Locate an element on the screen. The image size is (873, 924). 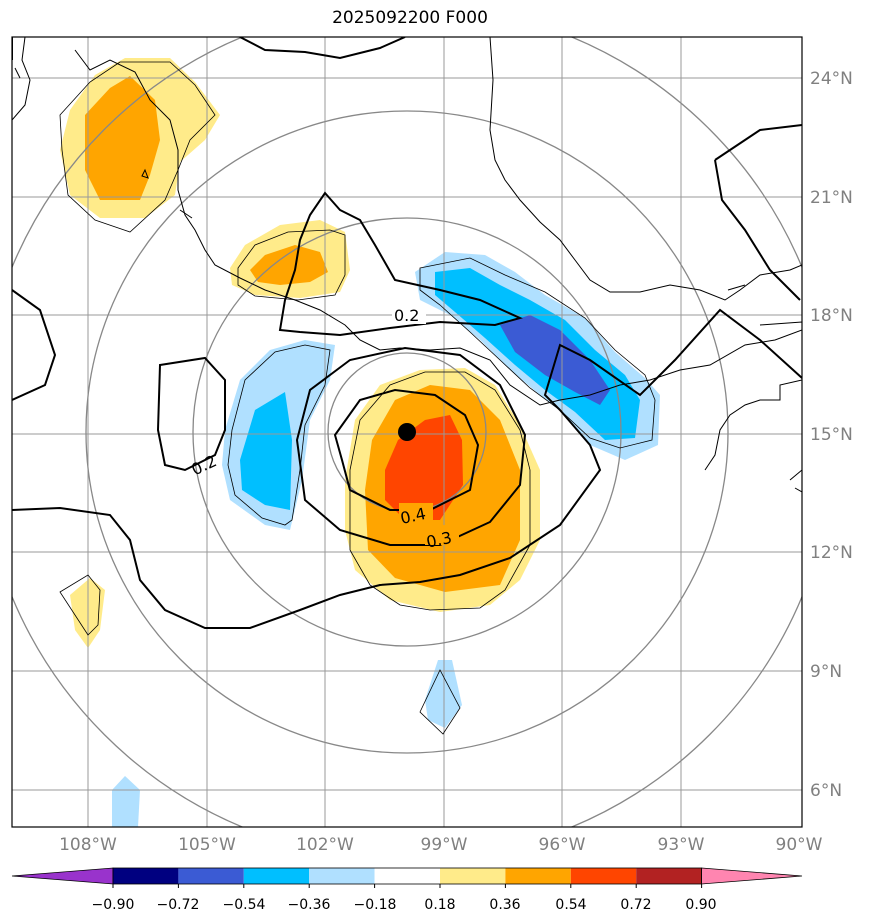
colorbar-tick-4: −0.18 is located at coordinates (375, 905).